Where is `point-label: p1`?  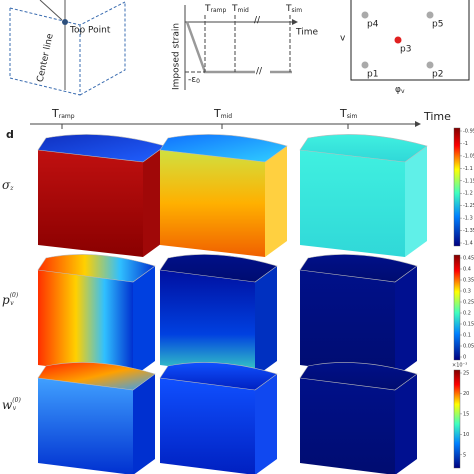 point-label: p1 is located at coordinates (372, 75).